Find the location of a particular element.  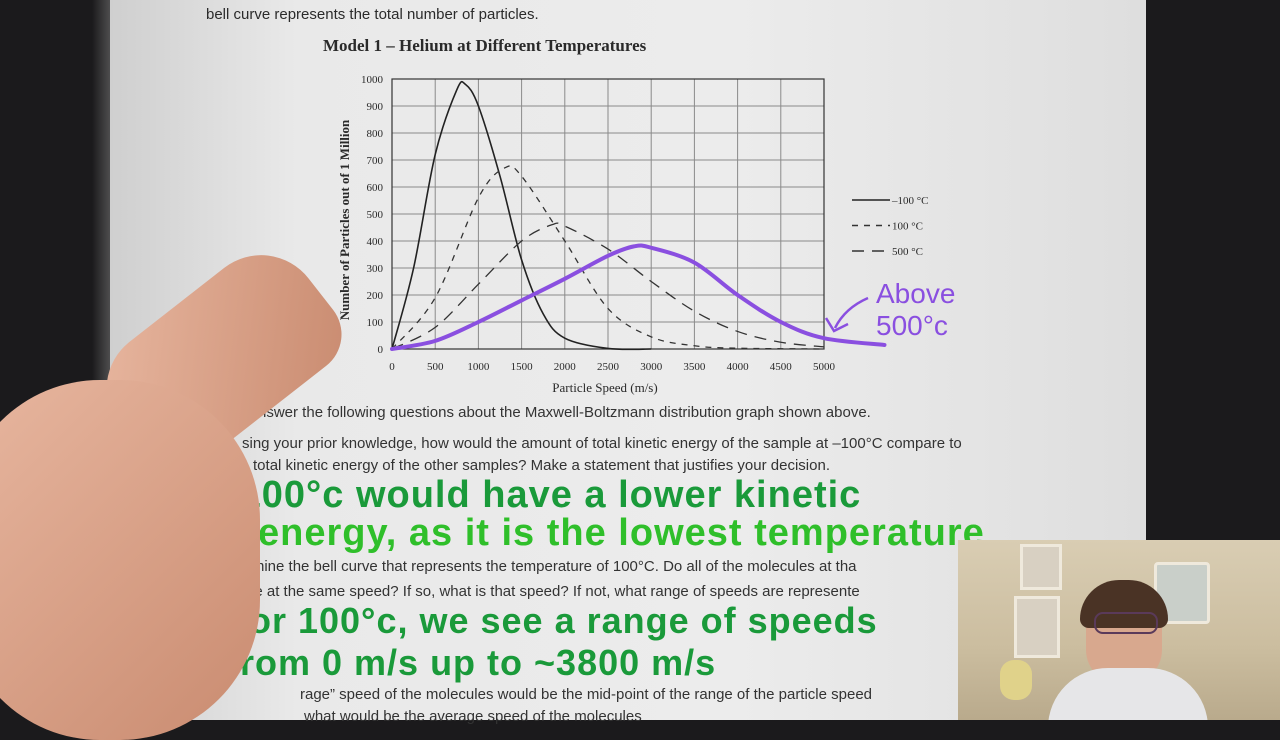

x-tick-label-0: 0 is located at coordinates (392, 367).